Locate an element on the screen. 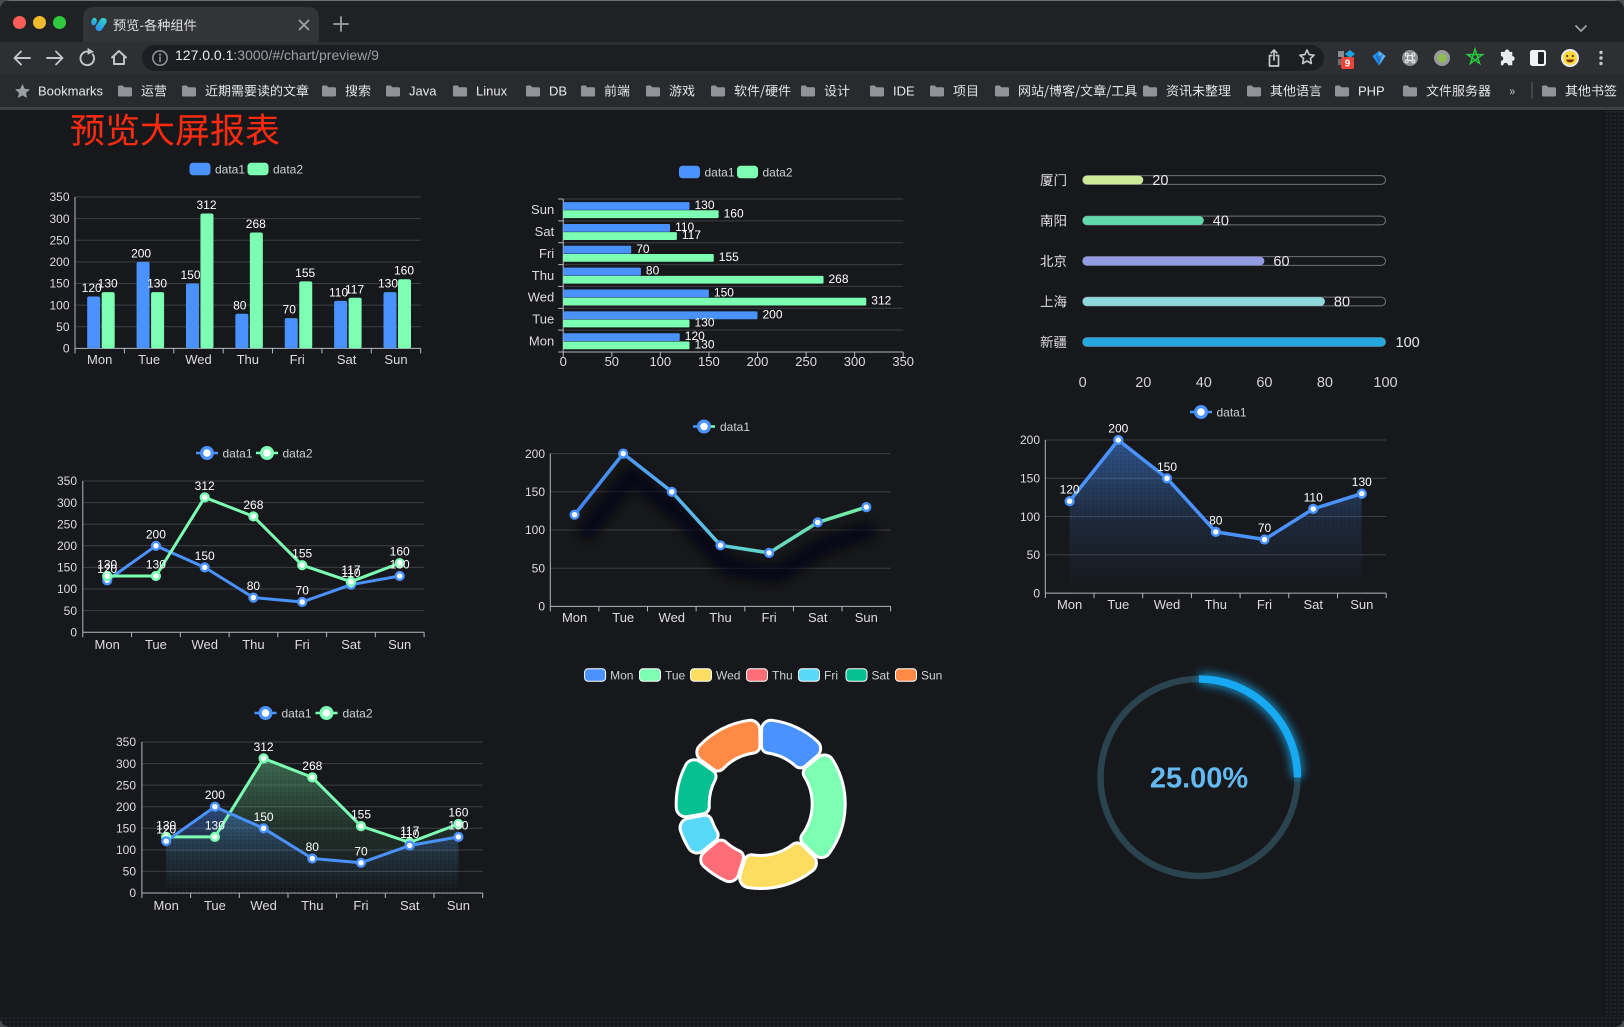  svg-text: 300 is located at coordinates (855, 361).